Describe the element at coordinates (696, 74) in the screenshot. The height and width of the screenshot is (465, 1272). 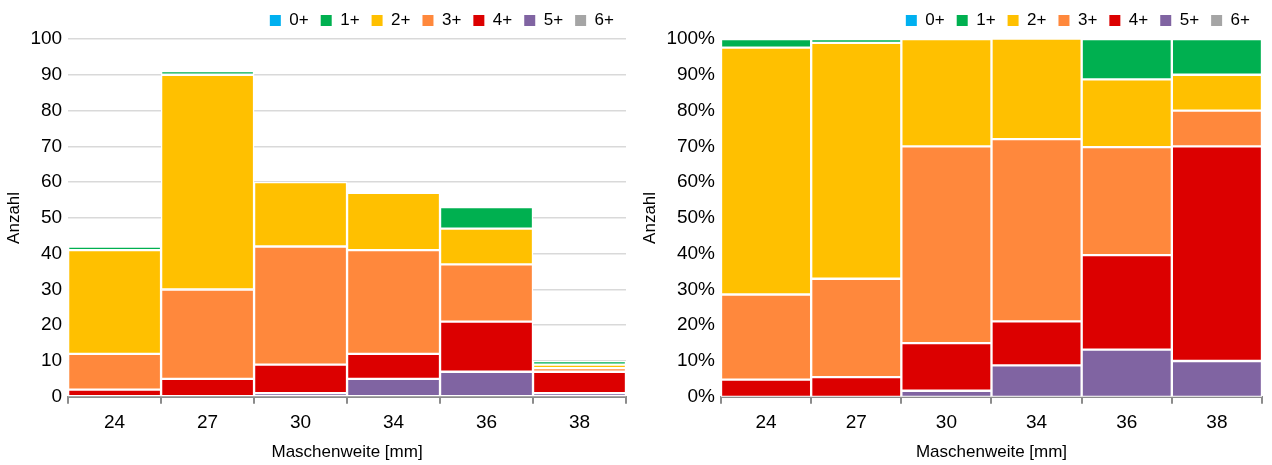
I see `y-tick-label: 90%` at that location.